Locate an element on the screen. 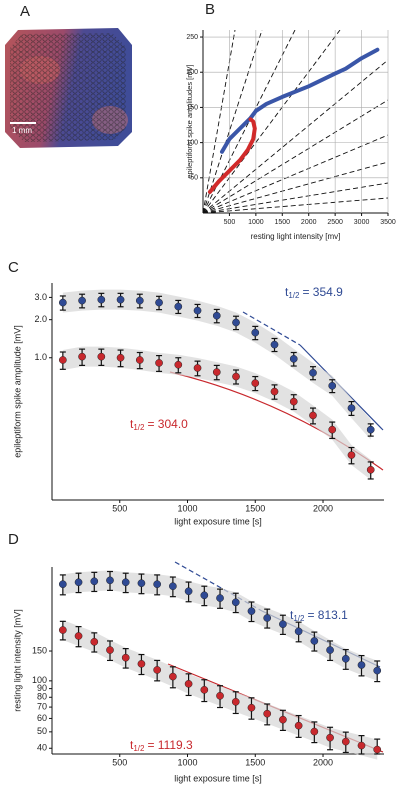  annotation-part: = 304.0 is located at coordinates (167, 424).